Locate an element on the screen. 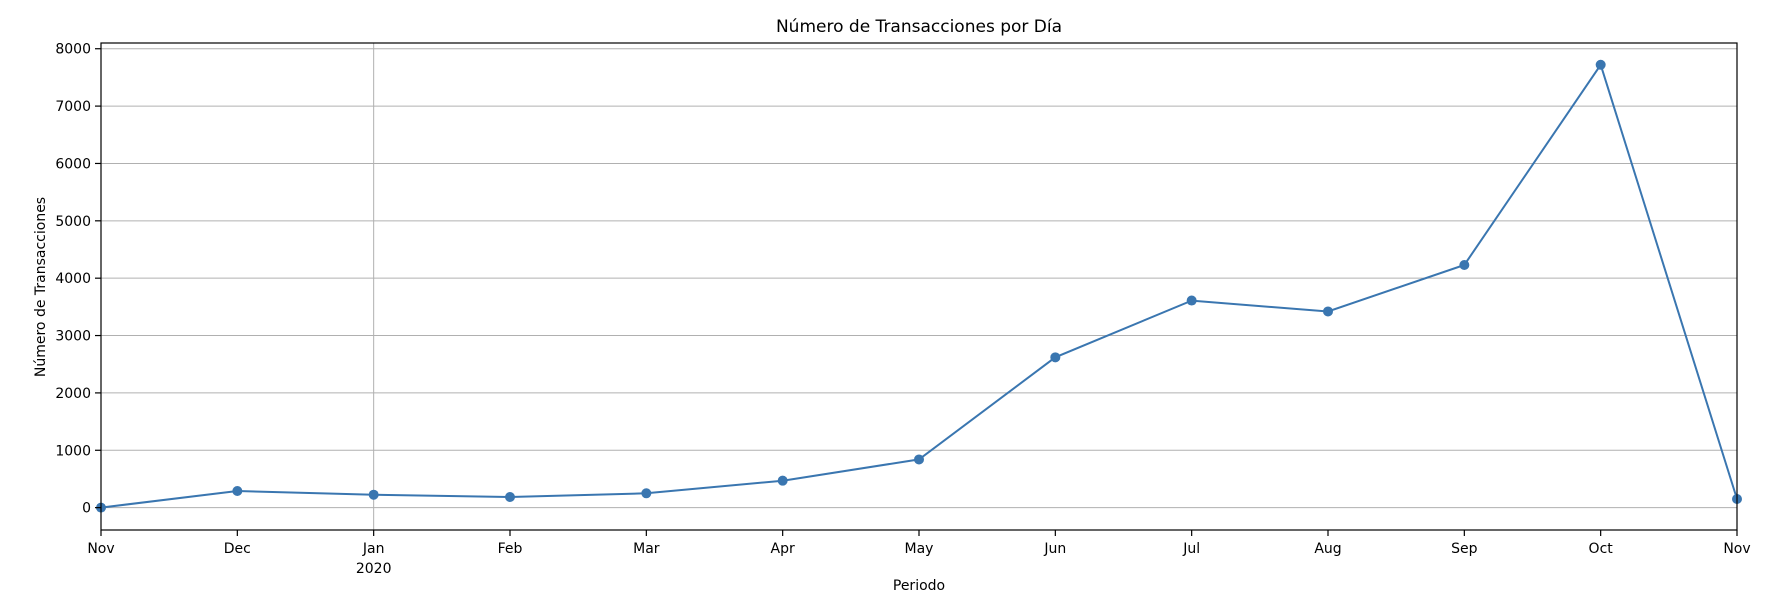  x-tick-label: Jul is located at coordinates (1191, 549).